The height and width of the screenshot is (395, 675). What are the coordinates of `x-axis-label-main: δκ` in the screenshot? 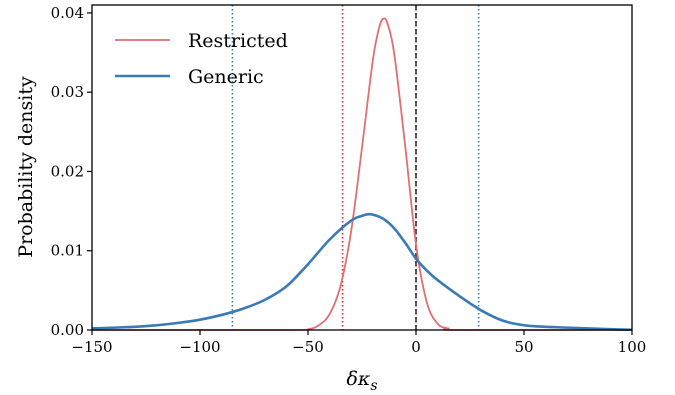 It's located at (358, 379).